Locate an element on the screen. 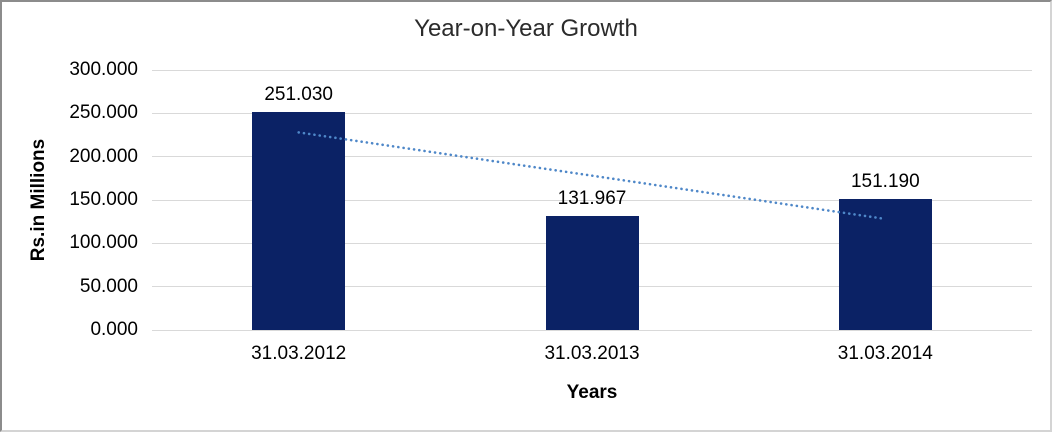  y-axis-tick-label: 250.000 is located at coordinates (103, 113).